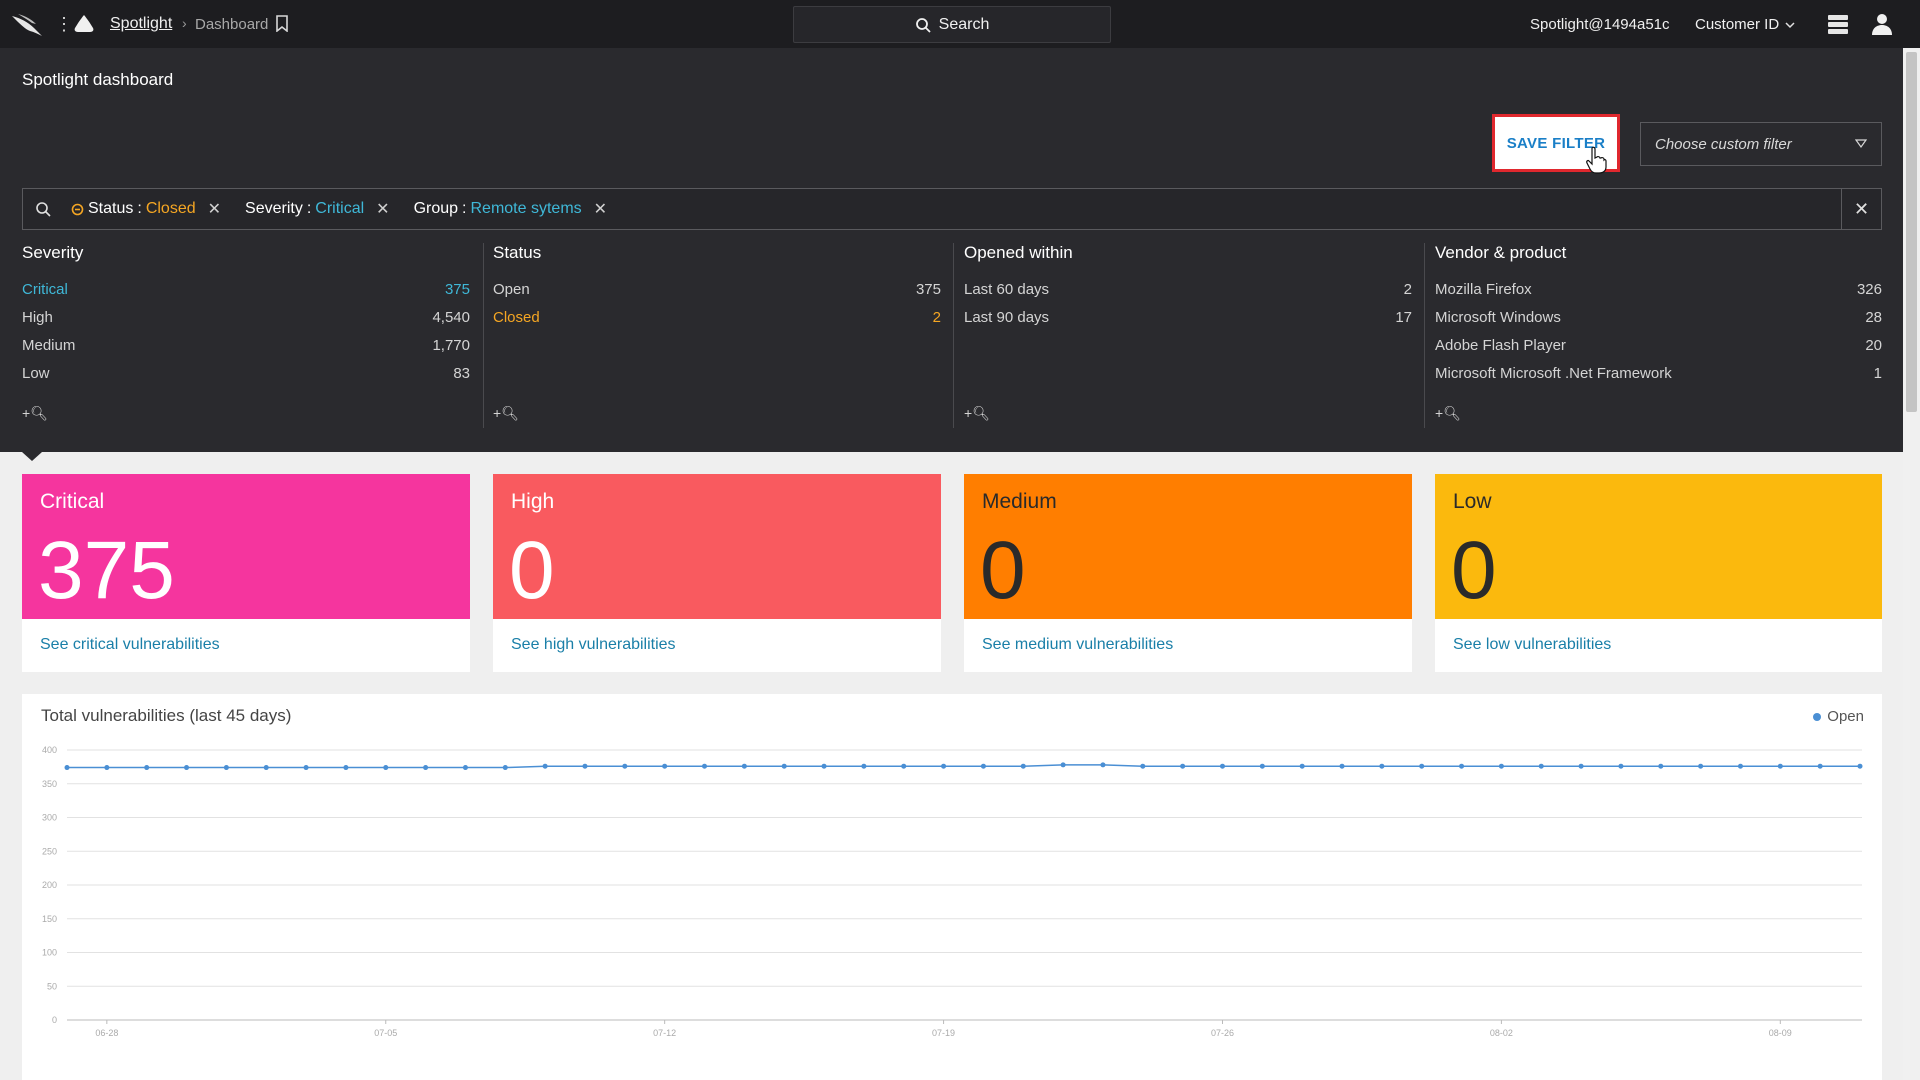  What do you see at coordinates (1556, 143) in the screenshot?
I see `save-filter-label: SAVE FILTER` at bounding box center [1556, 143].